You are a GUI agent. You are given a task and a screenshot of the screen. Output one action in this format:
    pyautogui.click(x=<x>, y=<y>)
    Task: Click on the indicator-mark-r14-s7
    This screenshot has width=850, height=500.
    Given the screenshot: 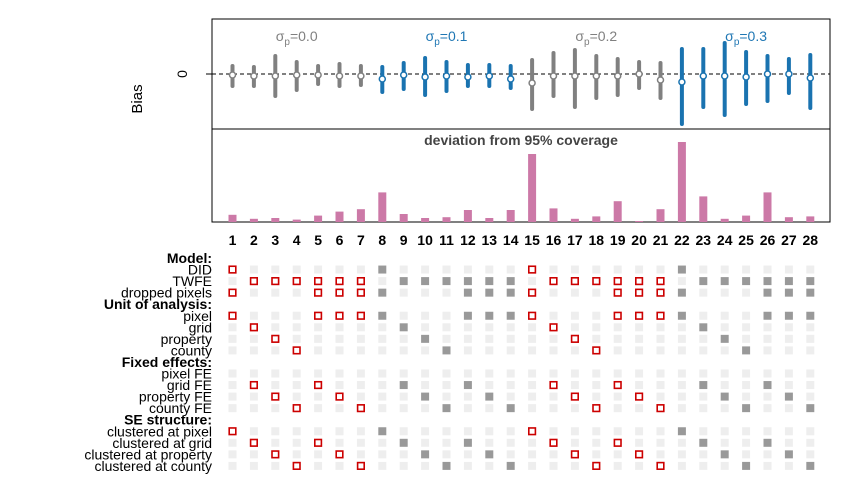 What is the action you would take?
    pyautogui.click(x=361, y=408)
    